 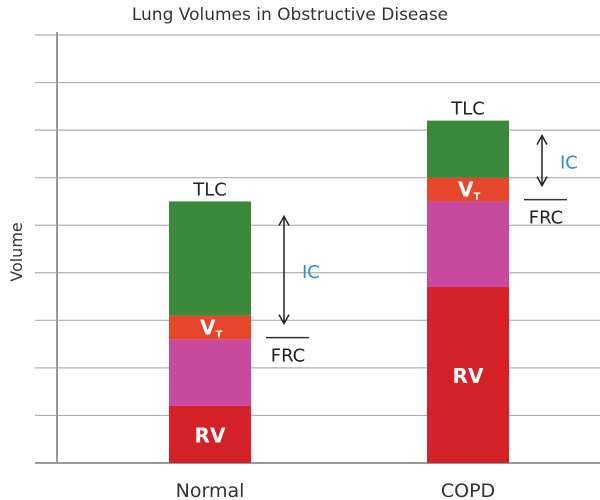 What do you see at coordinates (290, 15) in the screenshot?
I see `chart-title: Lung Volumes in Obstructive Disease` at bounding box center [290, 15].